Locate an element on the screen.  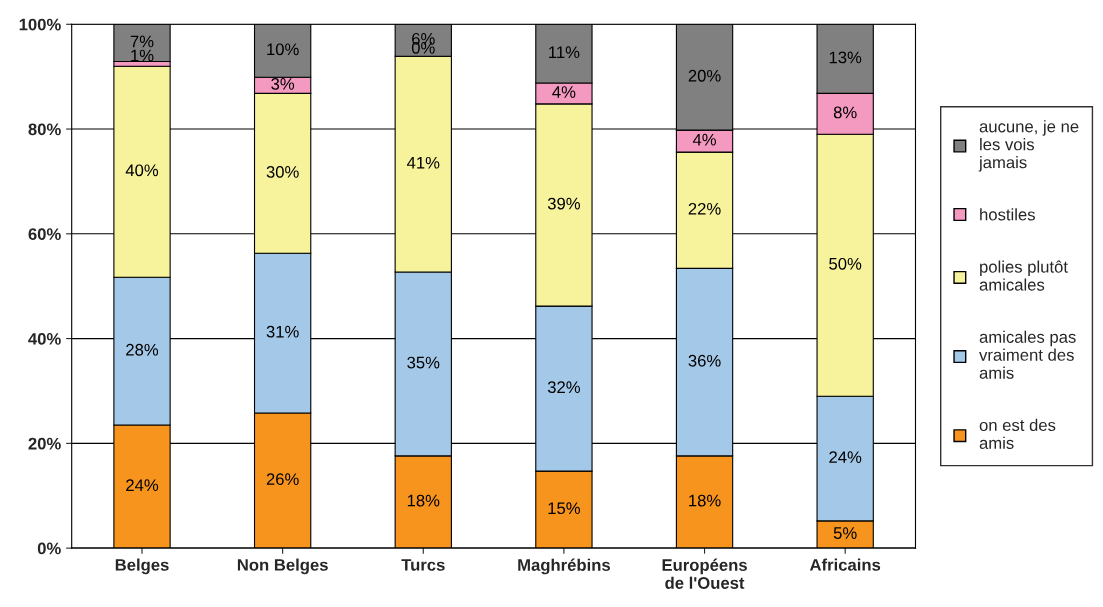
x-tick-label: Maghrébins is located at coordinates (564, 566).